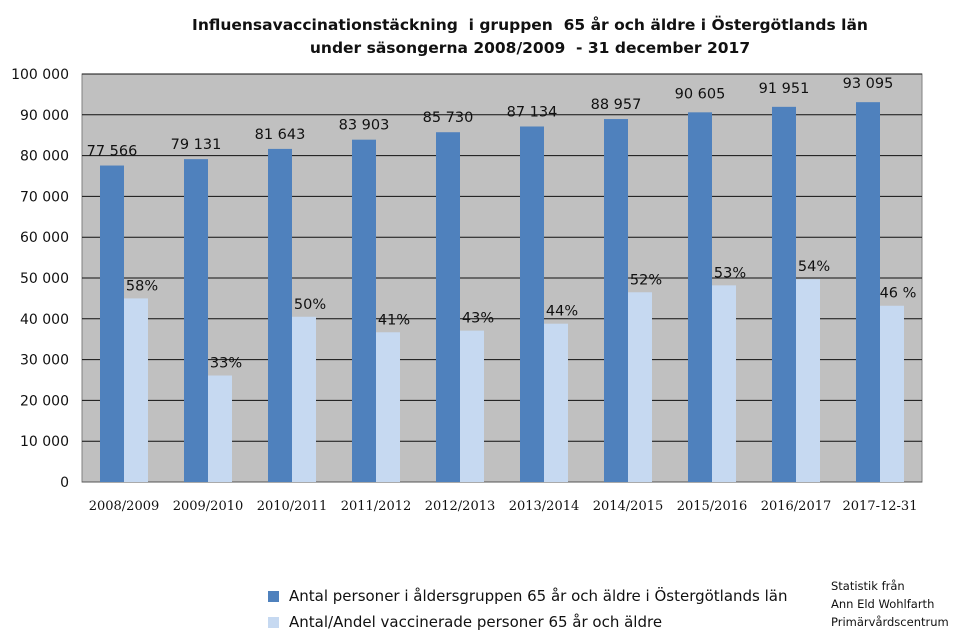 The width and height of the screenshot is (973, 637). Describe the element at coordinates (898, 294) in the screenshot. I see `data-label-vaccinated: 46 %` at that location.